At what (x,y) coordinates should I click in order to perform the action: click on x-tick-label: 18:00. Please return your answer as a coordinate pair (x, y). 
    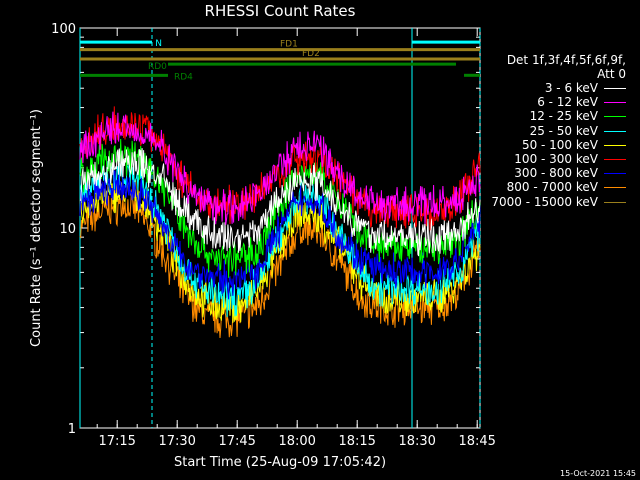
    Looking at the image, I should click on (296, 441).